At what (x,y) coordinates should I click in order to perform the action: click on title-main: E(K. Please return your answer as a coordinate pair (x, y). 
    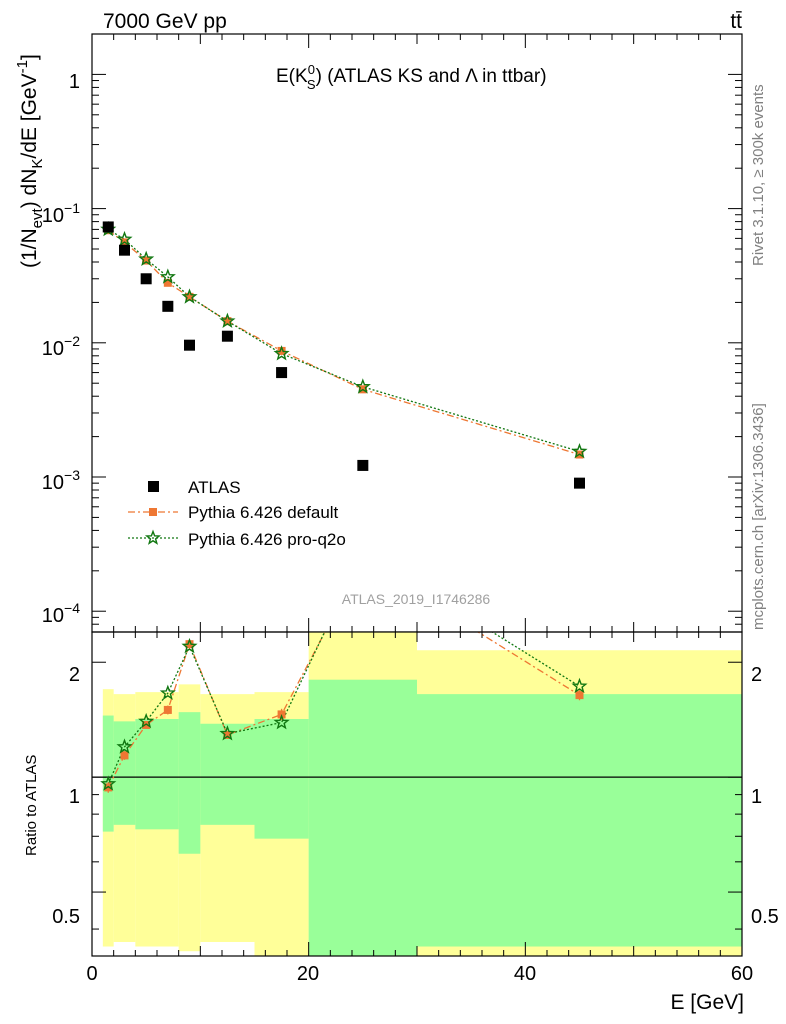
    Looking at the image, I should click on (292, 76).